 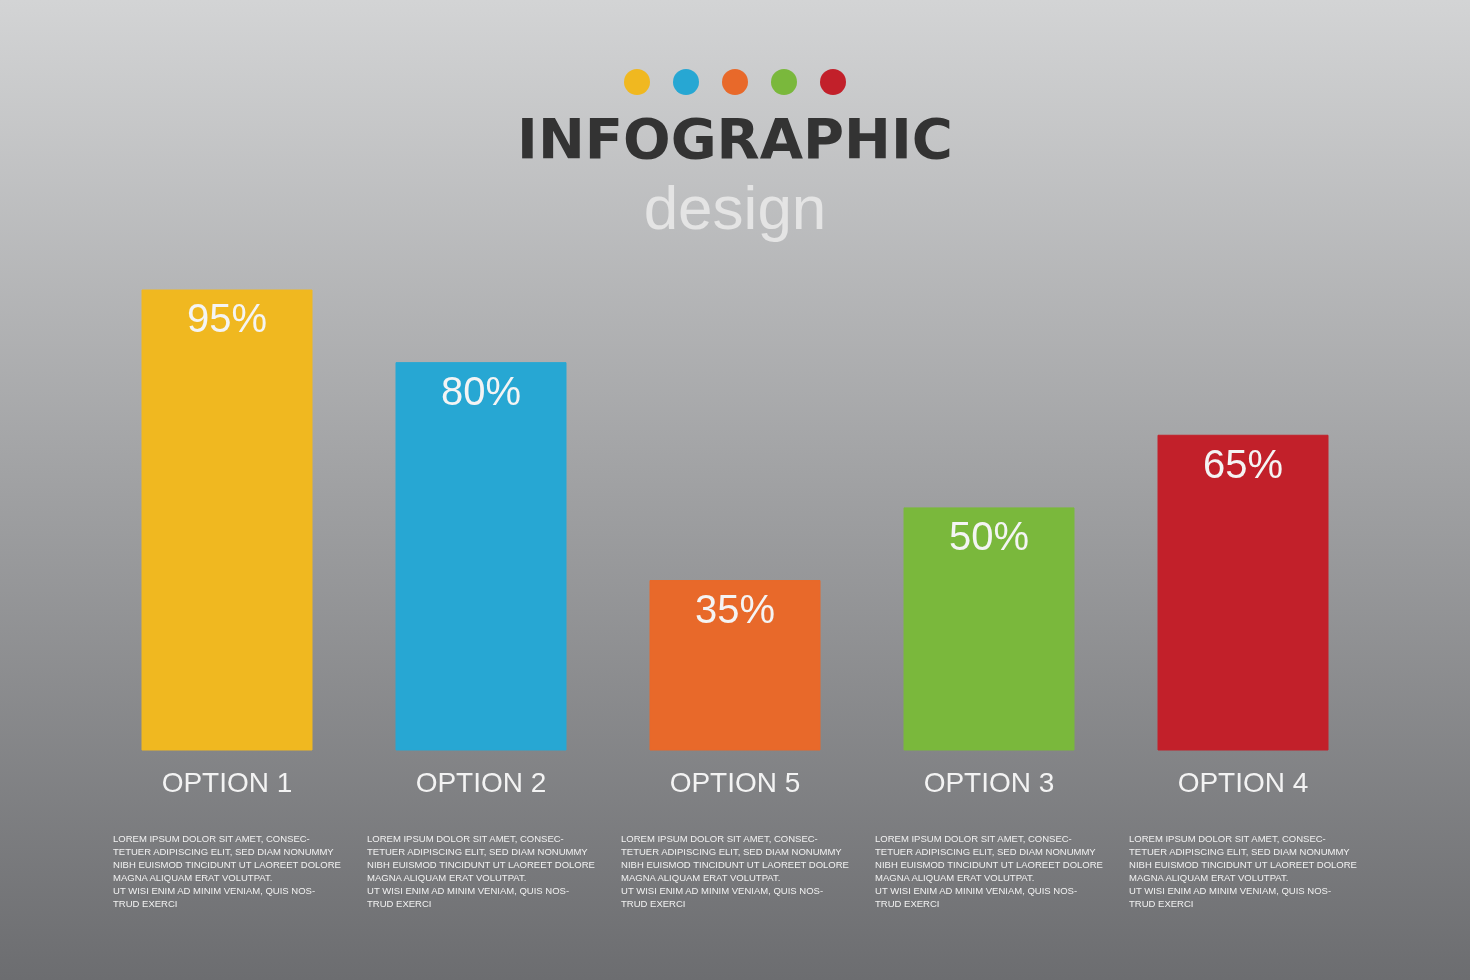 What do you see at coordinates (481, 782) in the screenshot?
I see `x-tick-label: OPTION 2` at bounding box center [481, 782].